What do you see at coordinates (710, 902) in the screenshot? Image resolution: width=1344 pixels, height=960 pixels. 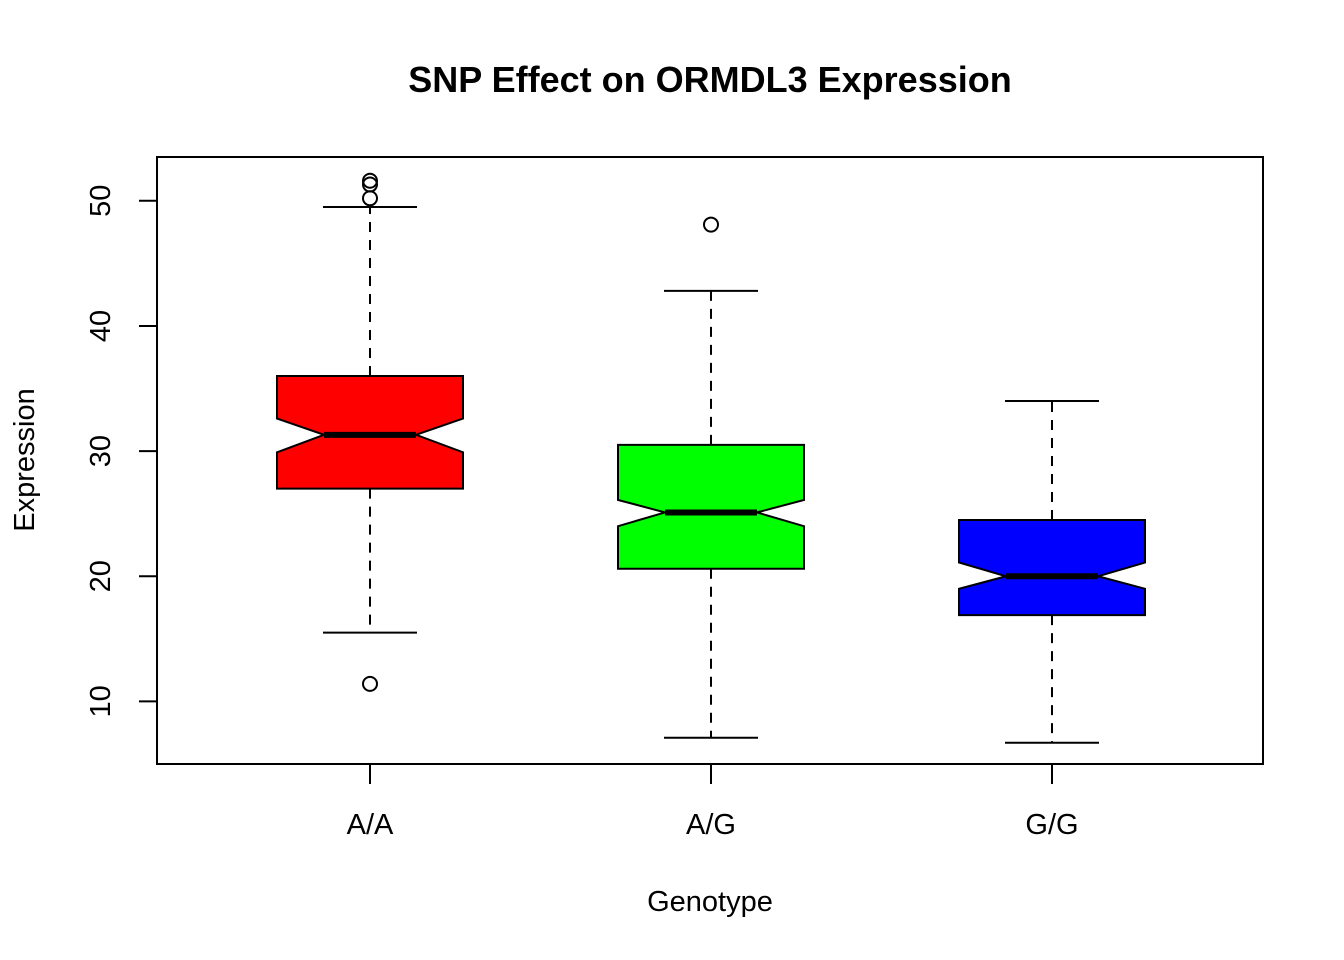 I see `x-axis-label: Genotype` at bounding box center [710, 902].